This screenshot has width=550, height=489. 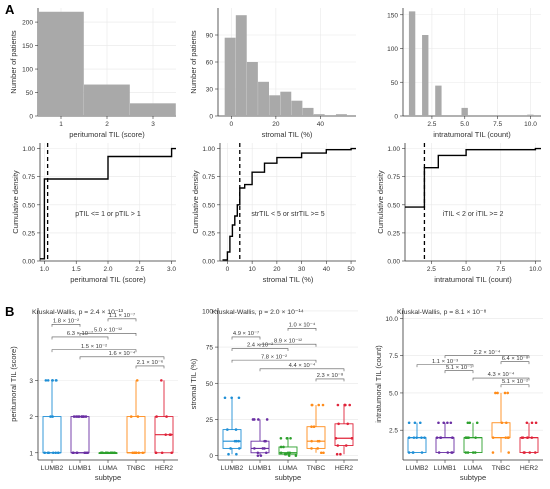 I want to click on y-tick-label: 60, so click(x=210, y=63).